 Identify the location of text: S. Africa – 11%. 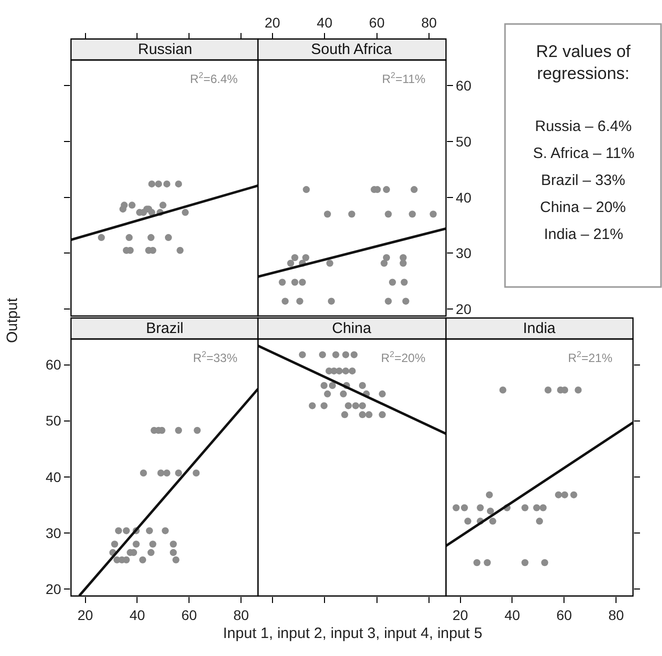
(583, 153).